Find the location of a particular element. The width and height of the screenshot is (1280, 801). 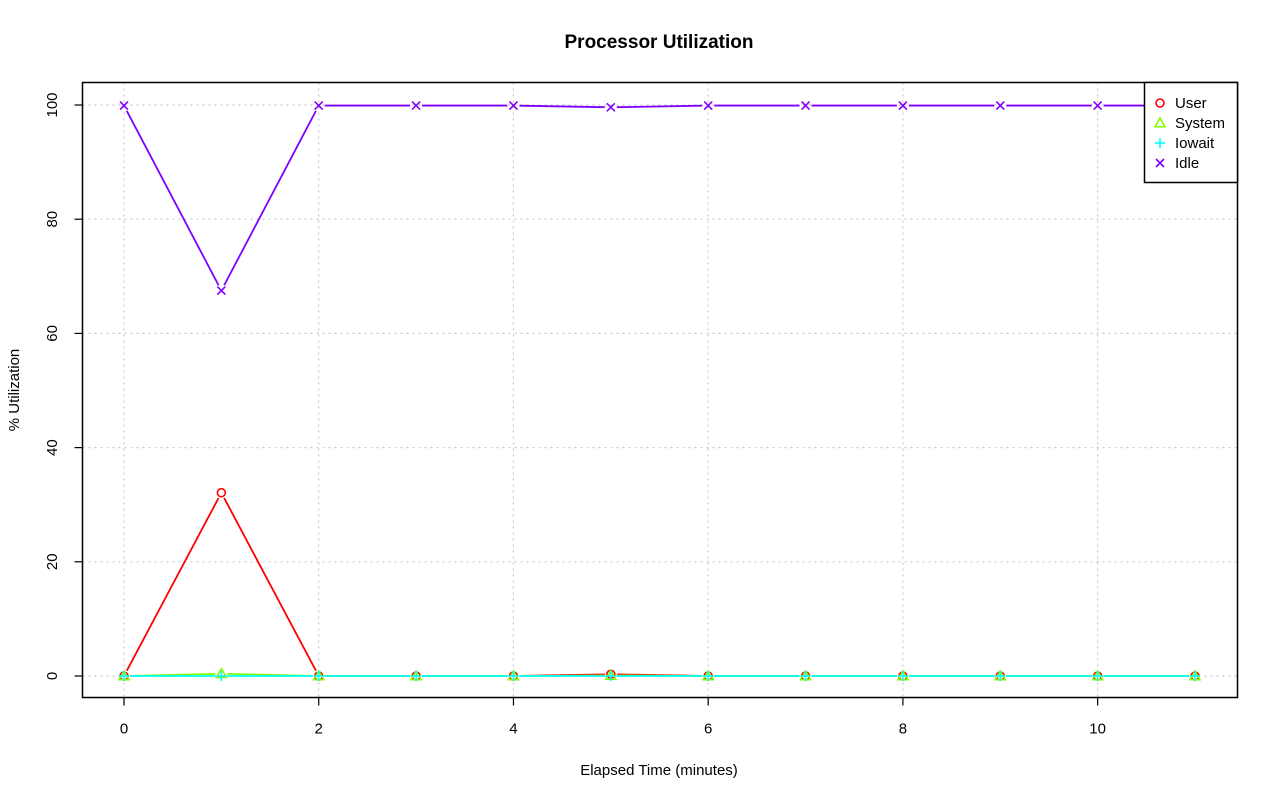

legend-label-idle: Idle is located at coordinates (1187, 163).